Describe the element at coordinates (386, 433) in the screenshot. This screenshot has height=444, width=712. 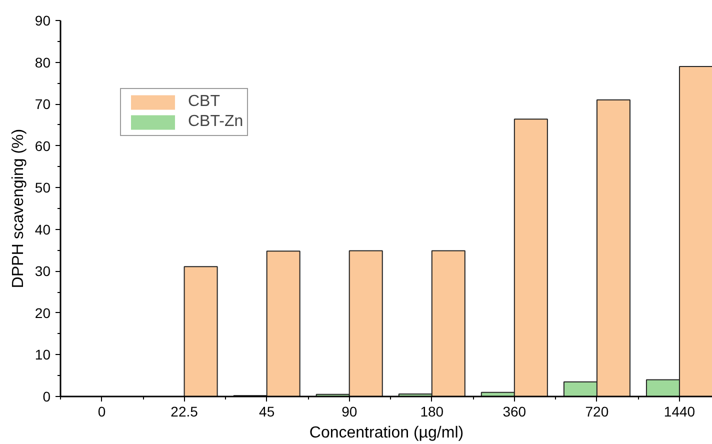
I see `x-axis-title: Concentration (µg/ml)` at that location.